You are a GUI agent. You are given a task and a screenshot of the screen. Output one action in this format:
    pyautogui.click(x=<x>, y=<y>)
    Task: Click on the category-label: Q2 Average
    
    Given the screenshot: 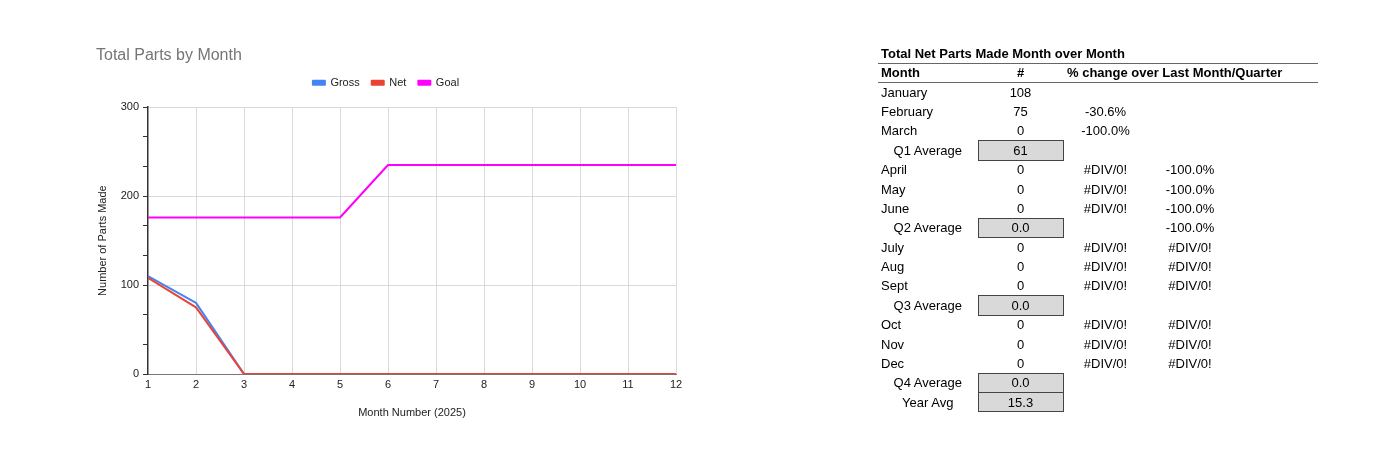 What is the action you would take?
    pyautogui.click(x=927, y=228)
    